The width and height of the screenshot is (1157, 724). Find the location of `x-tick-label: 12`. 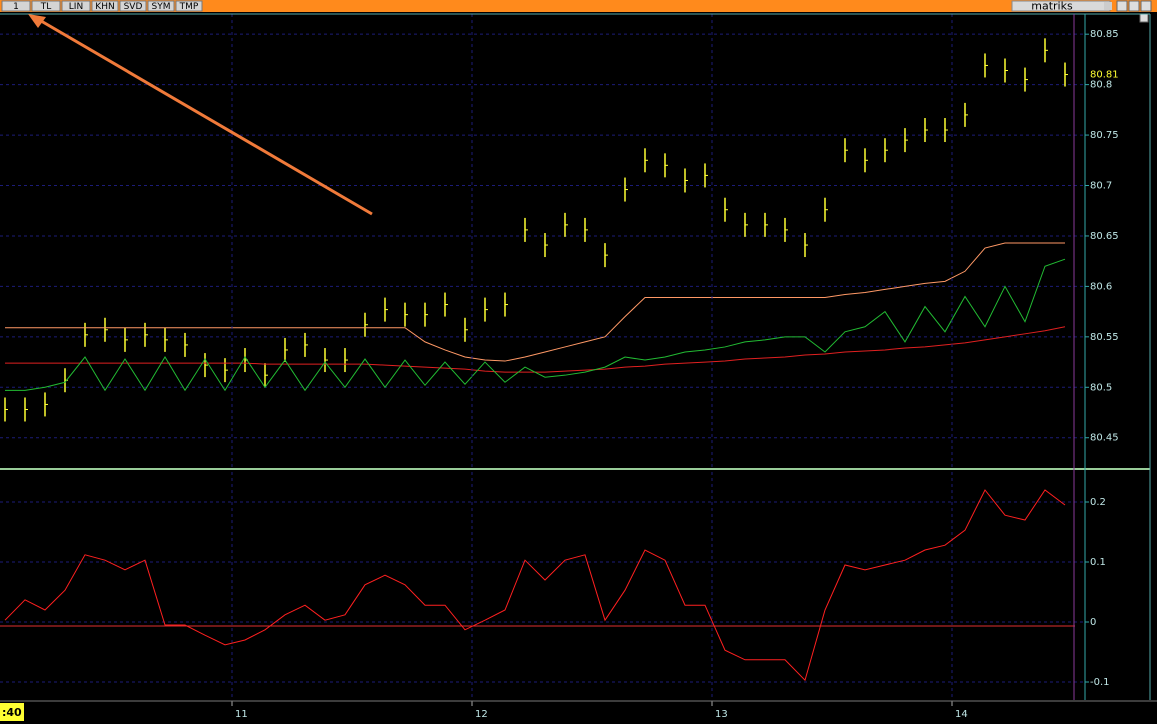

x-tick-label: 12 is located at coordinates (481, 714).